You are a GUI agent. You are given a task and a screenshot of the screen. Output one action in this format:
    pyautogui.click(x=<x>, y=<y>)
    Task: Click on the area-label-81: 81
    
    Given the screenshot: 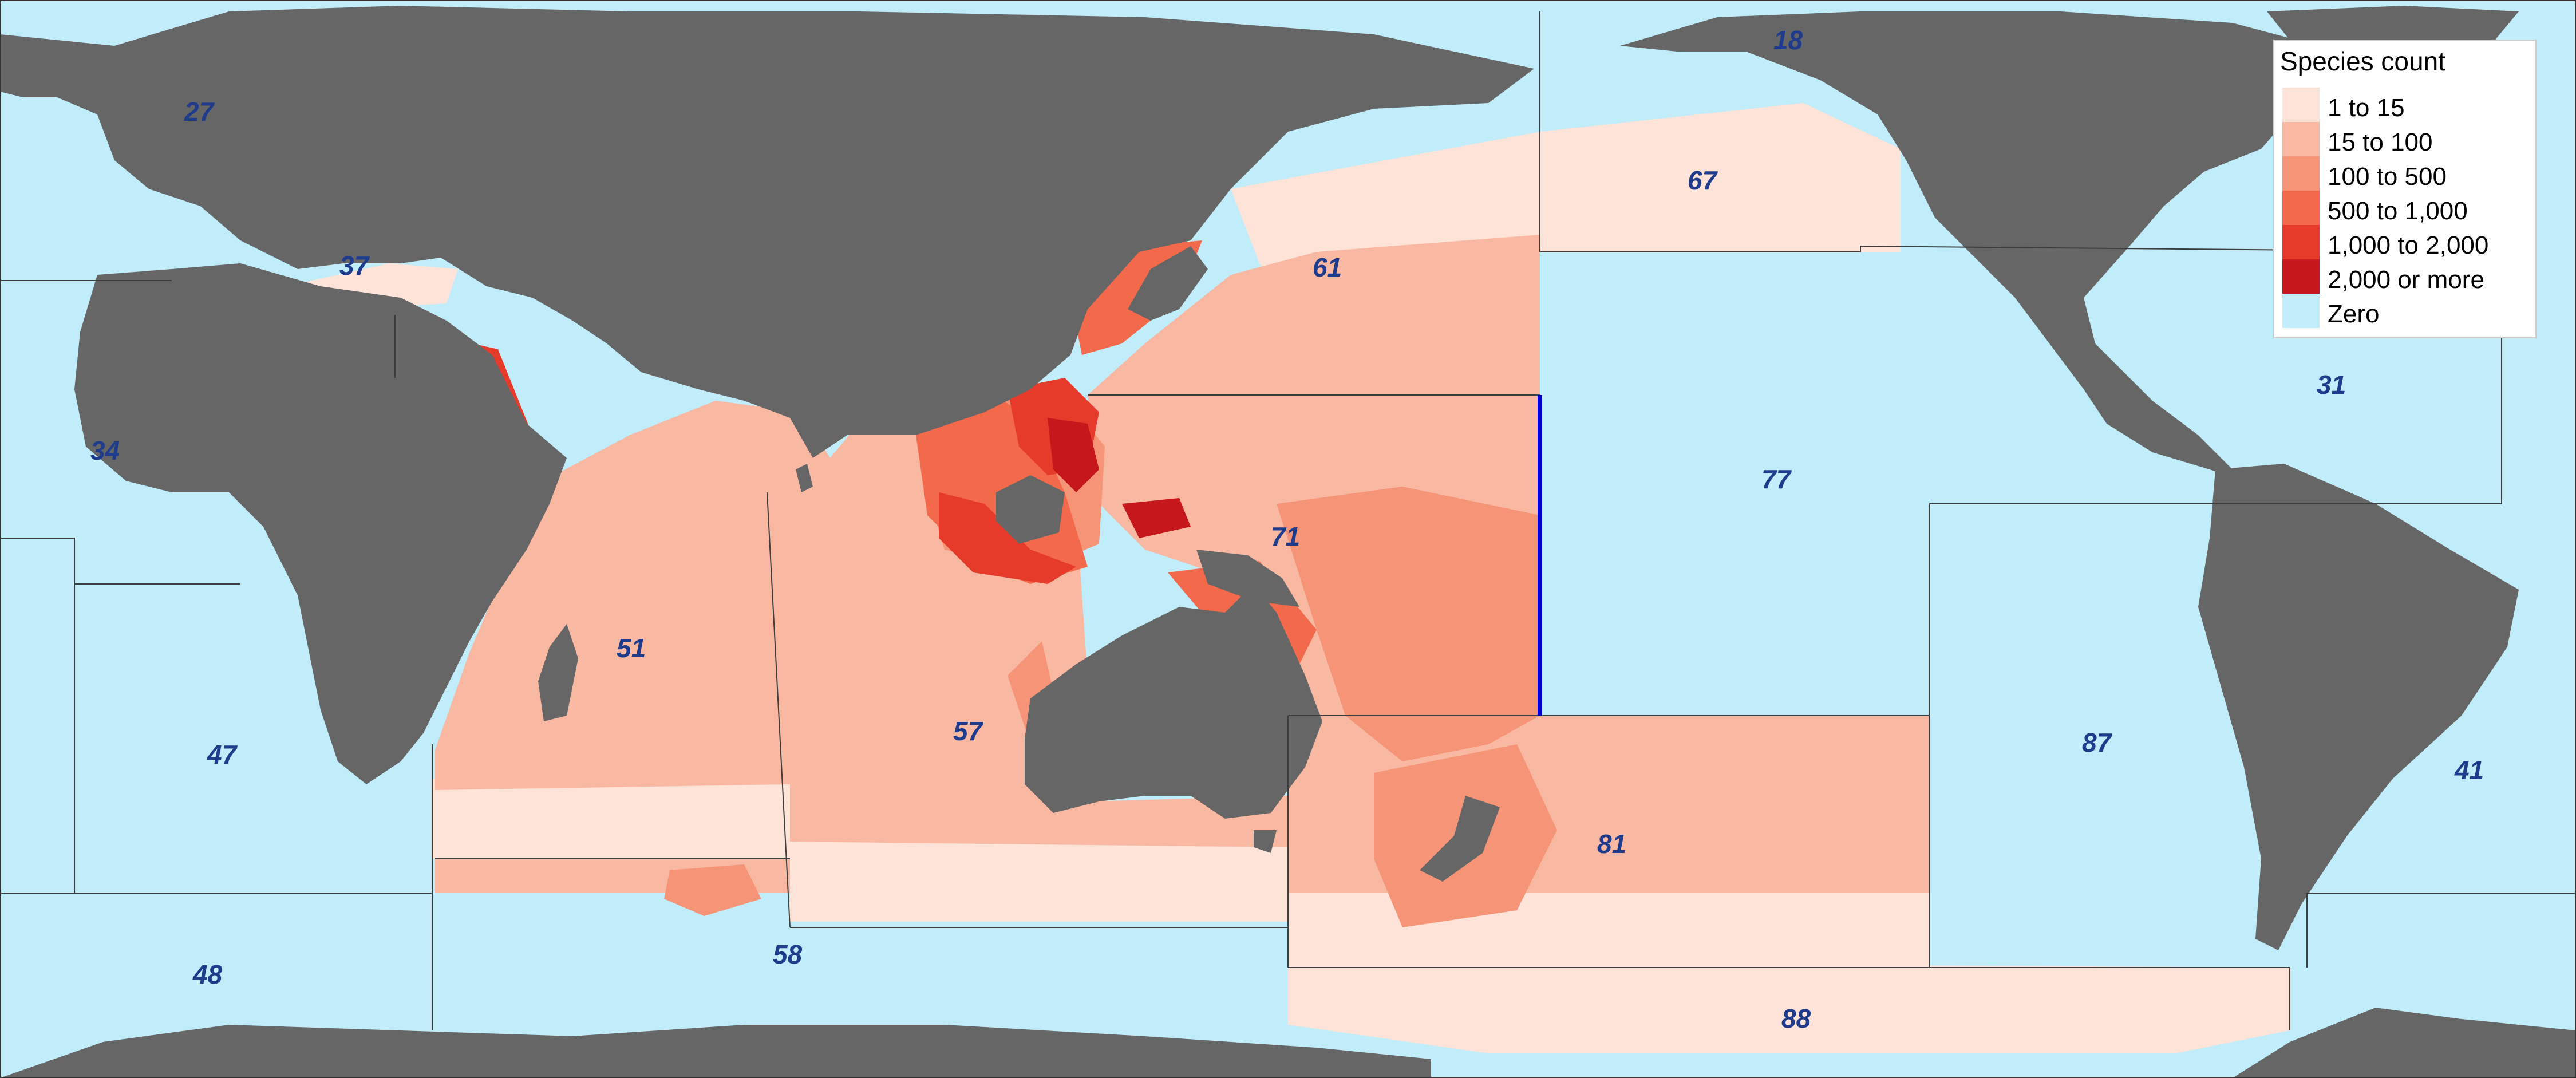 What is the action you would take?
    pyautogui.click(x=1611, y=844)
    